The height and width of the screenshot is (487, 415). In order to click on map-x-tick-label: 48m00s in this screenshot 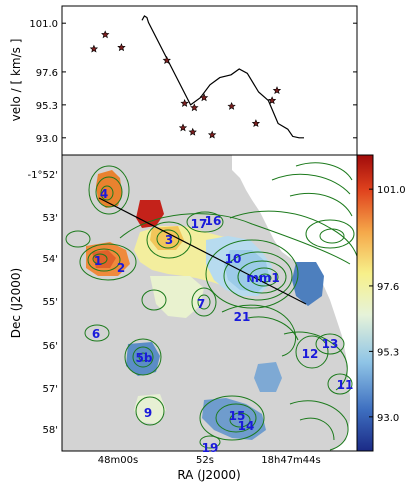, I will do `click(118, 460)`.